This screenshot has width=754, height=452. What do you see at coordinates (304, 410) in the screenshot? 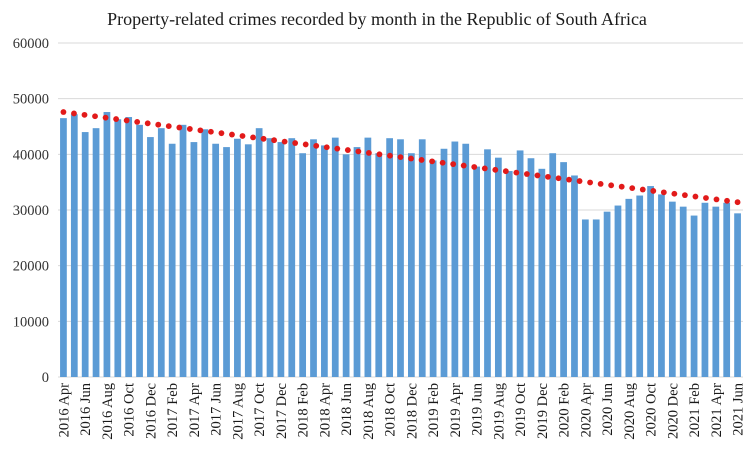
I see `x-tick-label: 2018 Feb` at bounding box center [304, 410].